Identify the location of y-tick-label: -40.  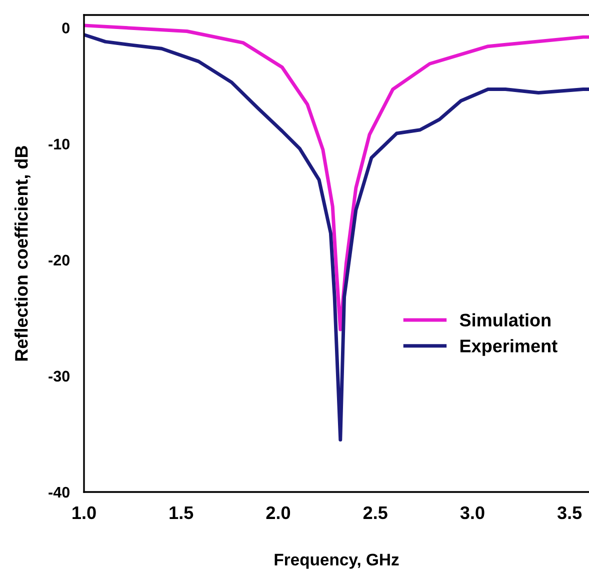
(59, 492).